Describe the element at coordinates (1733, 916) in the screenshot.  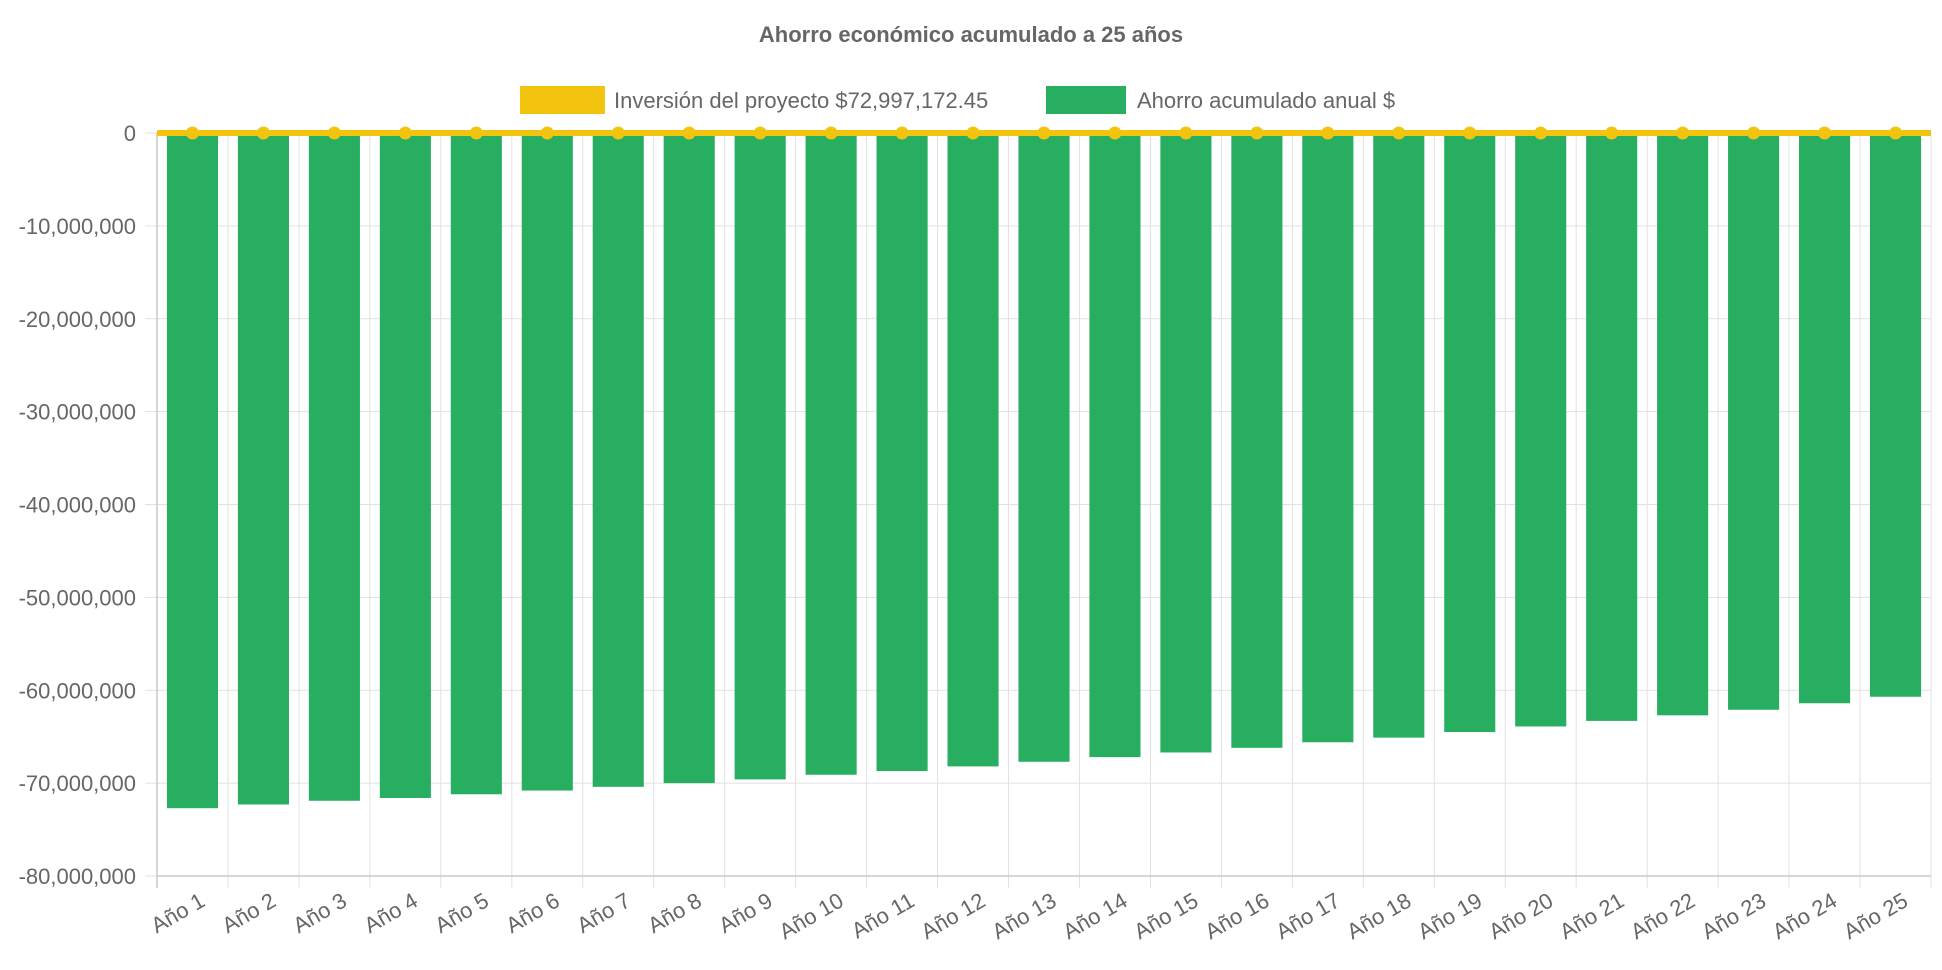
I see `x-tick-label: Año 23` at that location.